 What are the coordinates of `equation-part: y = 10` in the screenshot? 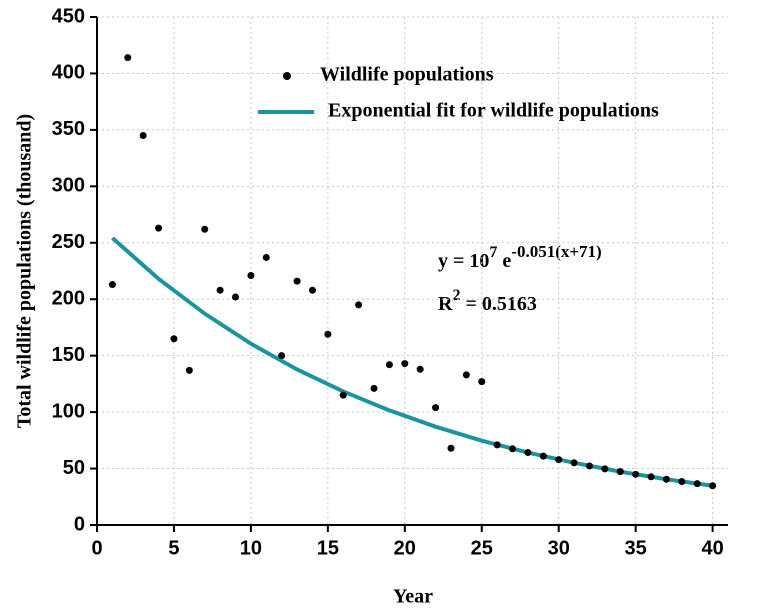 It's located at (463, 261).